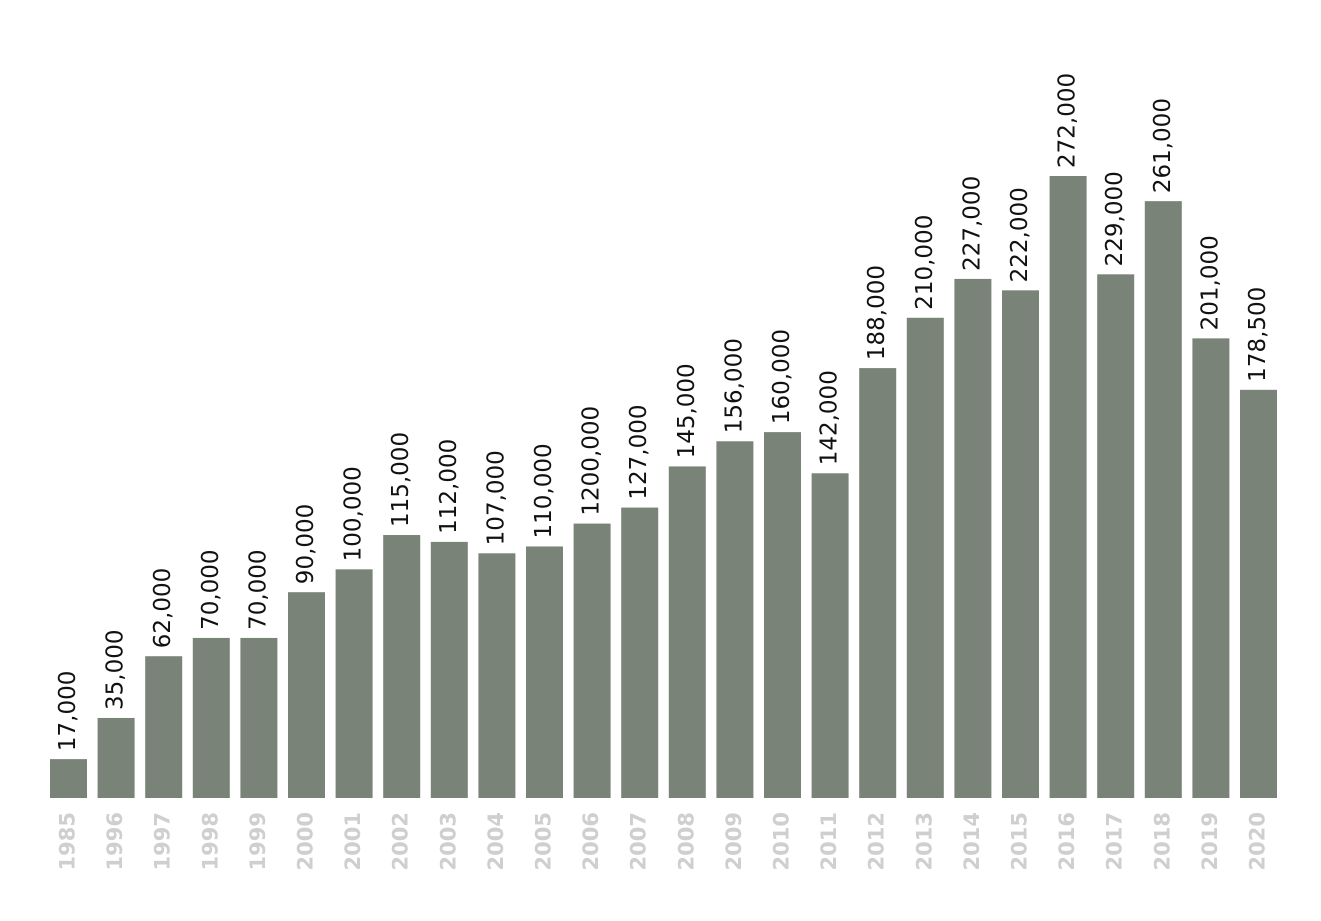 The width and height of the screenshot is (1321, 921). Describe the element at coordinates (1210, 282) in the screenshot. I see `value-label: 201,000` at that location.